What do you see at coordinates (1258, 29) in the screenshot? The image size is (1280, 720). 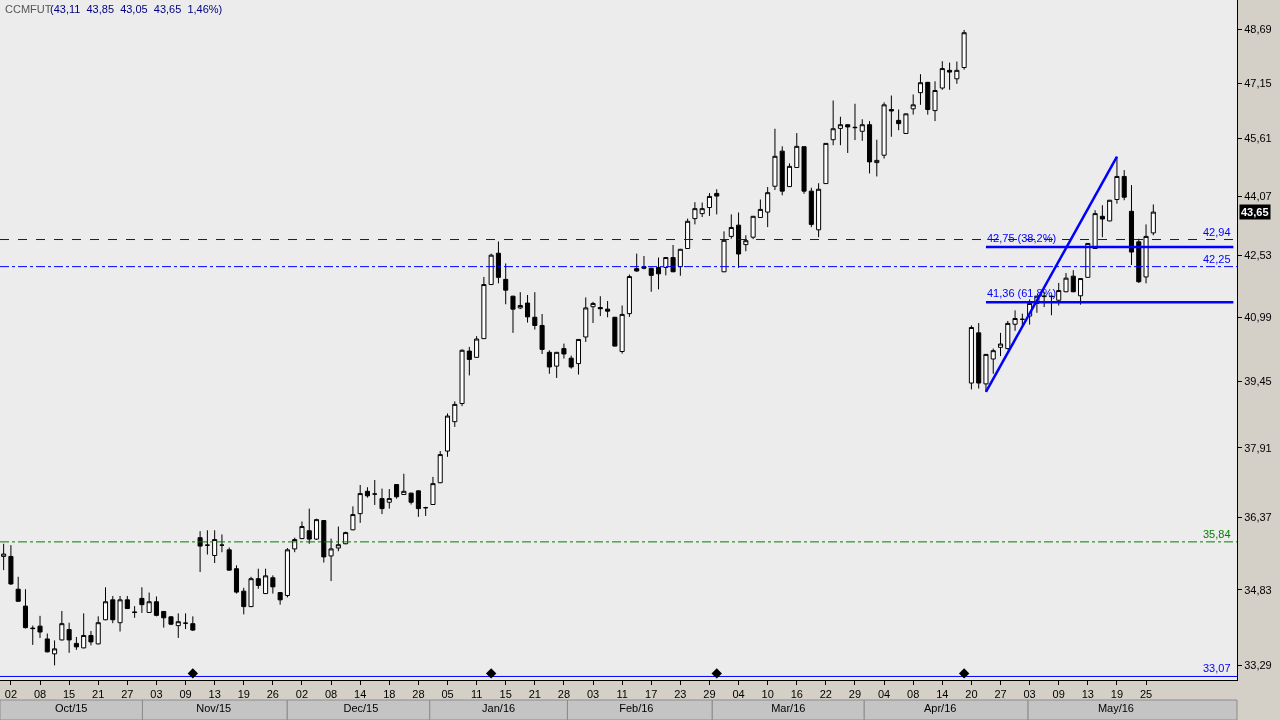 I see `y-tick-label: 48,69` at bounding box center [1258, 29].